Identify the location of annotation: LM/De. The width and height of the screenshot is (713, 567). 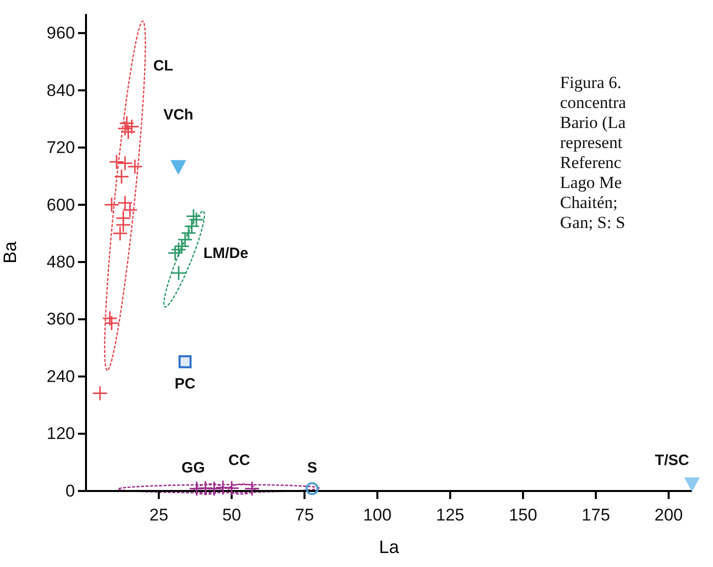
(225, 253).